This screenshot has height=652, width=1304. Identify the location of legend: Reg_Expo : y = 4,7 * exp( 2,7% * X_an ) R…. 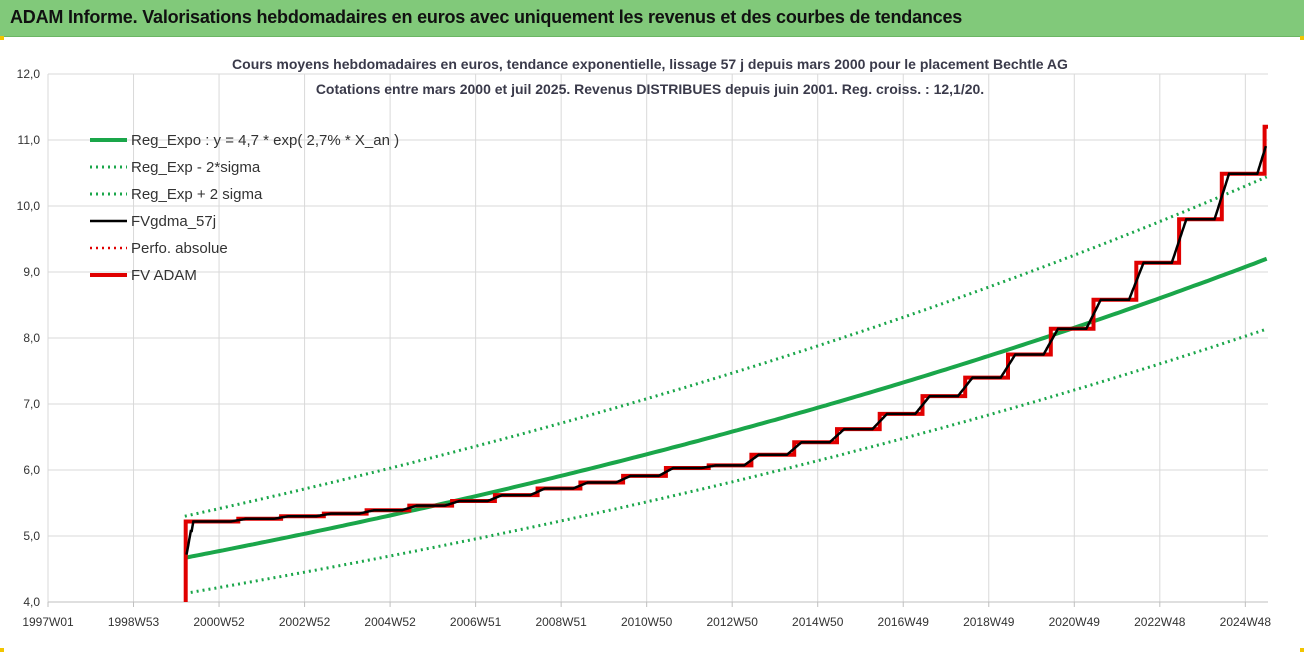
(244, 208).